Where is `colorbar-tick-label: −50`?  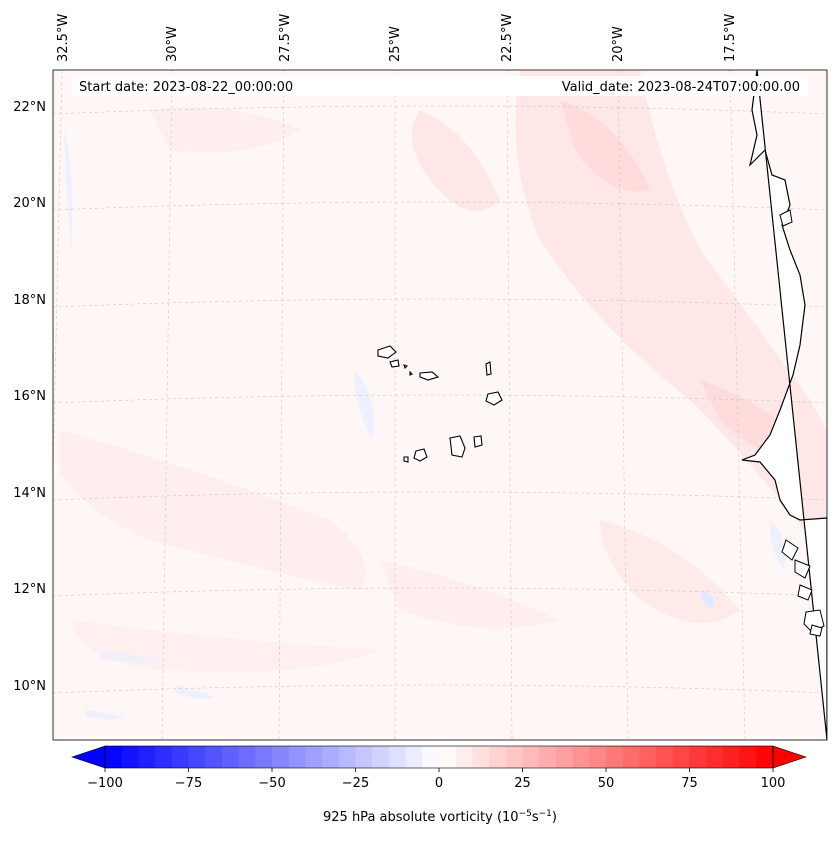 colorbar-tick-label: −50 is located at coordinates (271, 783).